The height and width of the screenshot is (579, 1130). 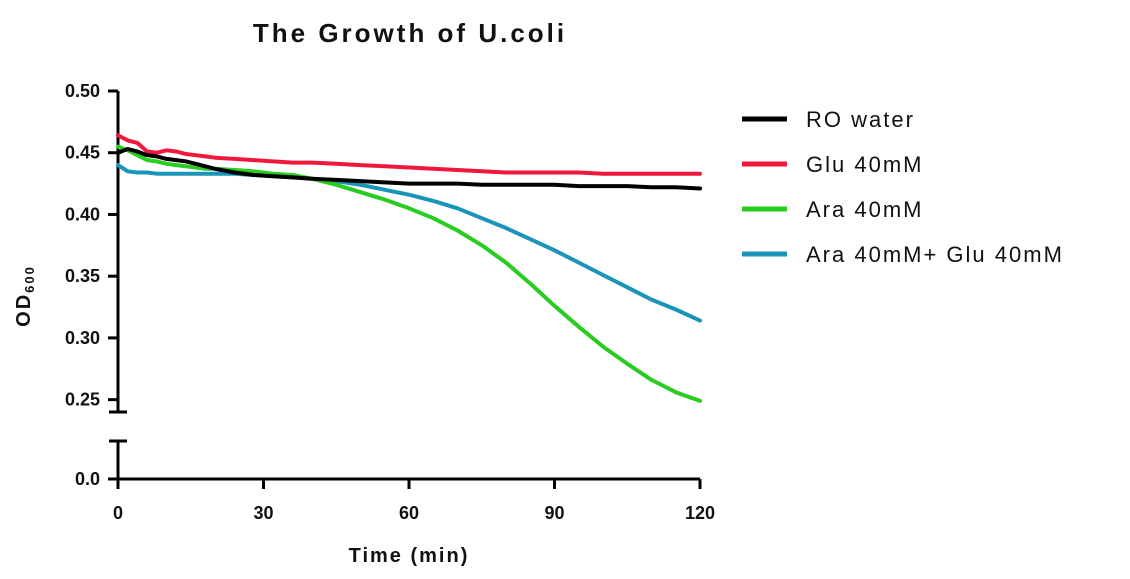 What do you see at coordinates (409, 513) in the screenshot?
I see `x-tick-label: 60` at bounding box center [409, 513].